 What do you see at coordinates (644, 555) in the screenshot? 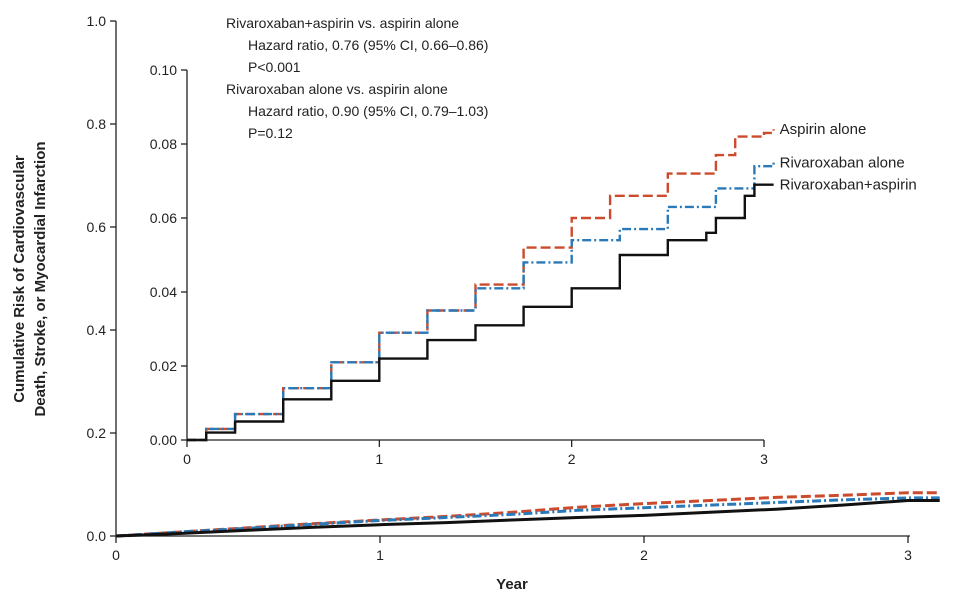
I see `main-x-tick-label: 2` at bounding box center [644, 555].